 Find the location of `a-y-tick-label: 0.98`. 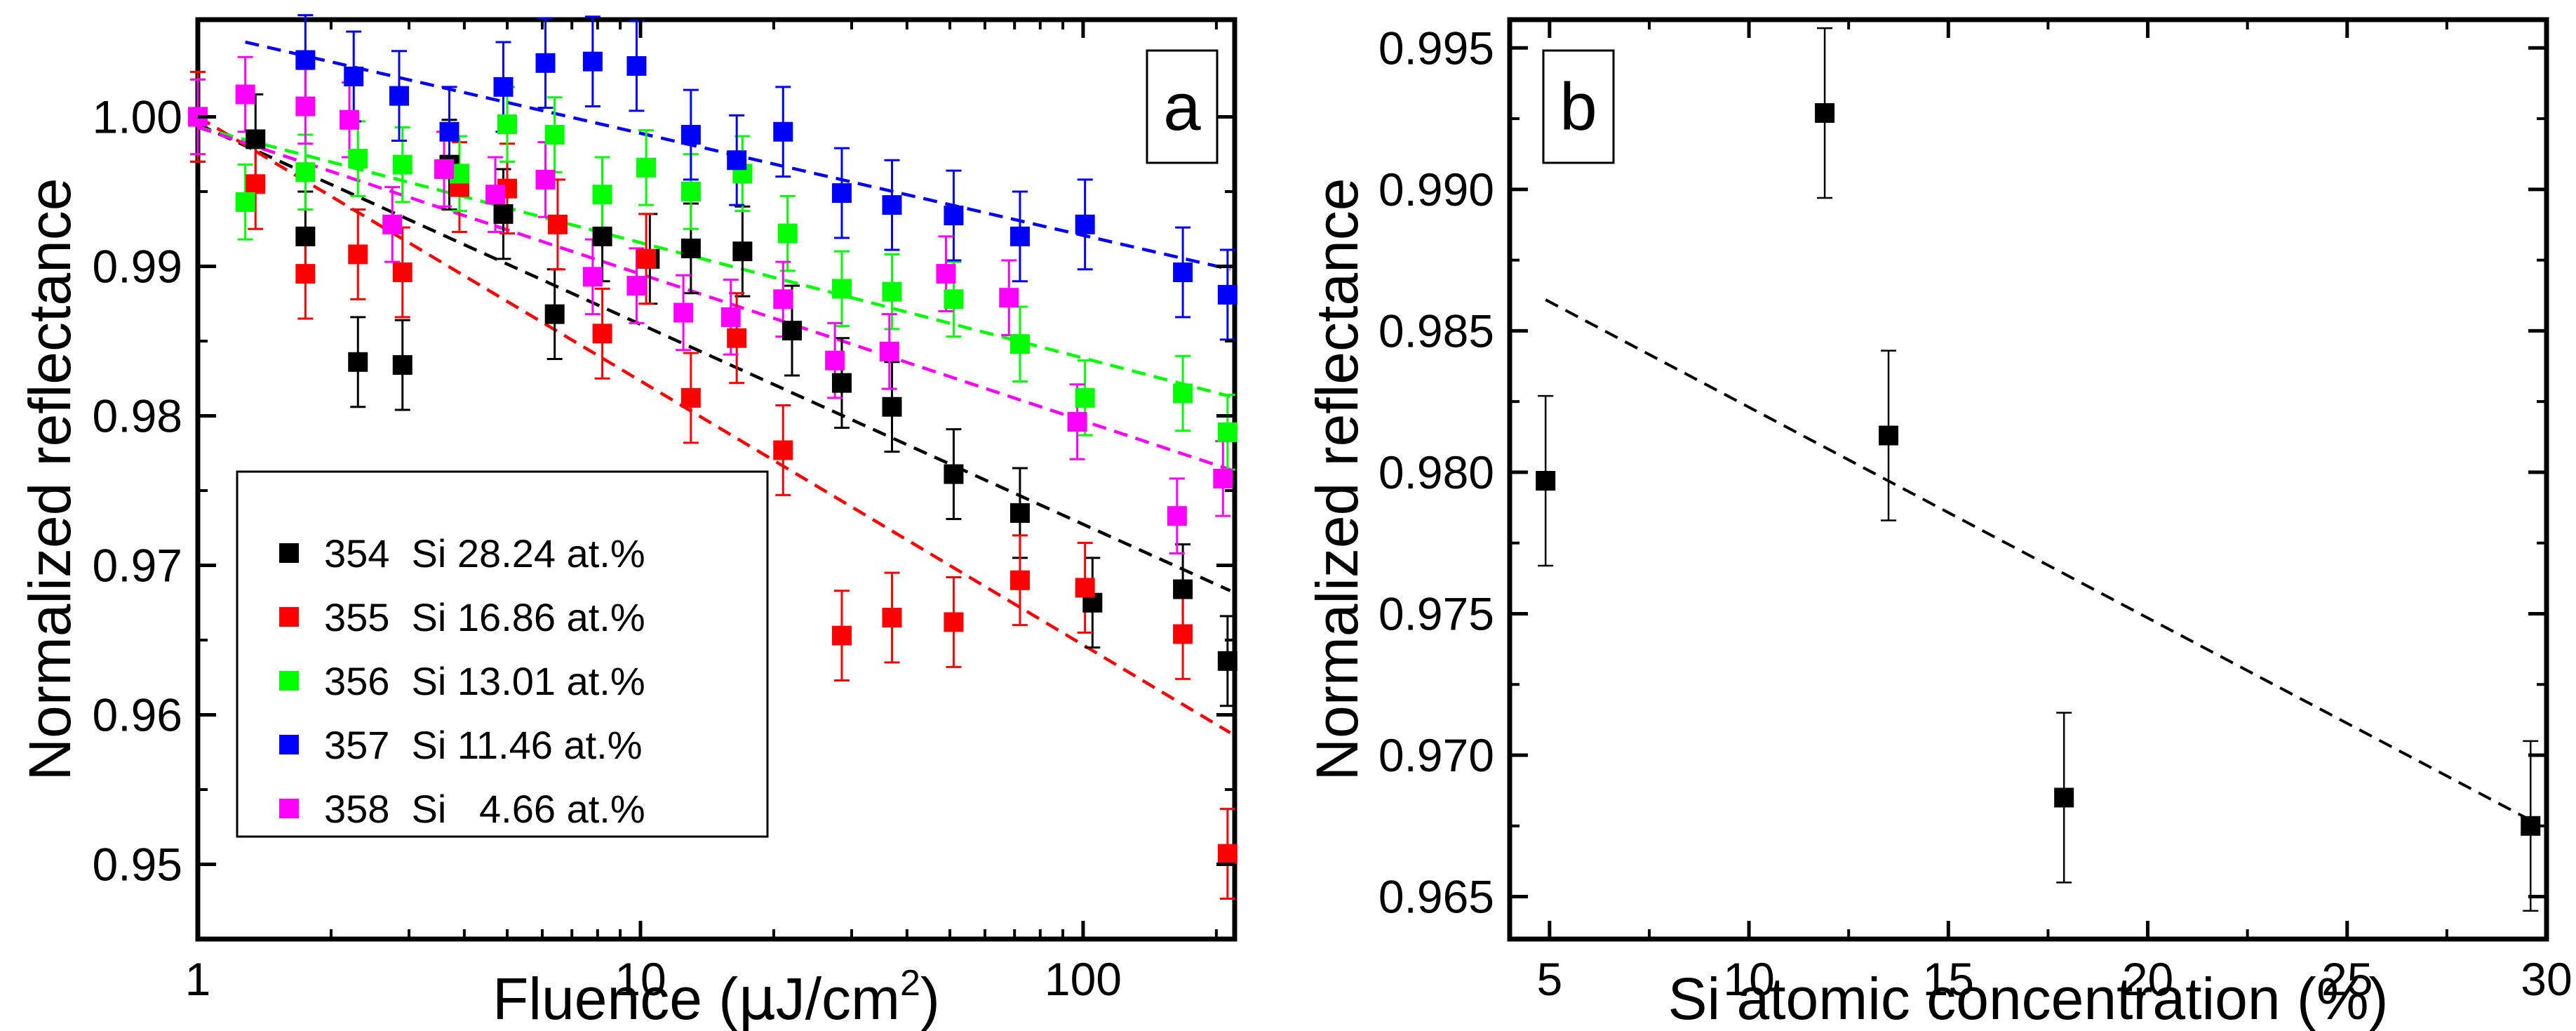

a-y-tick-label: 0.98 is located at coordinates (137, 415).